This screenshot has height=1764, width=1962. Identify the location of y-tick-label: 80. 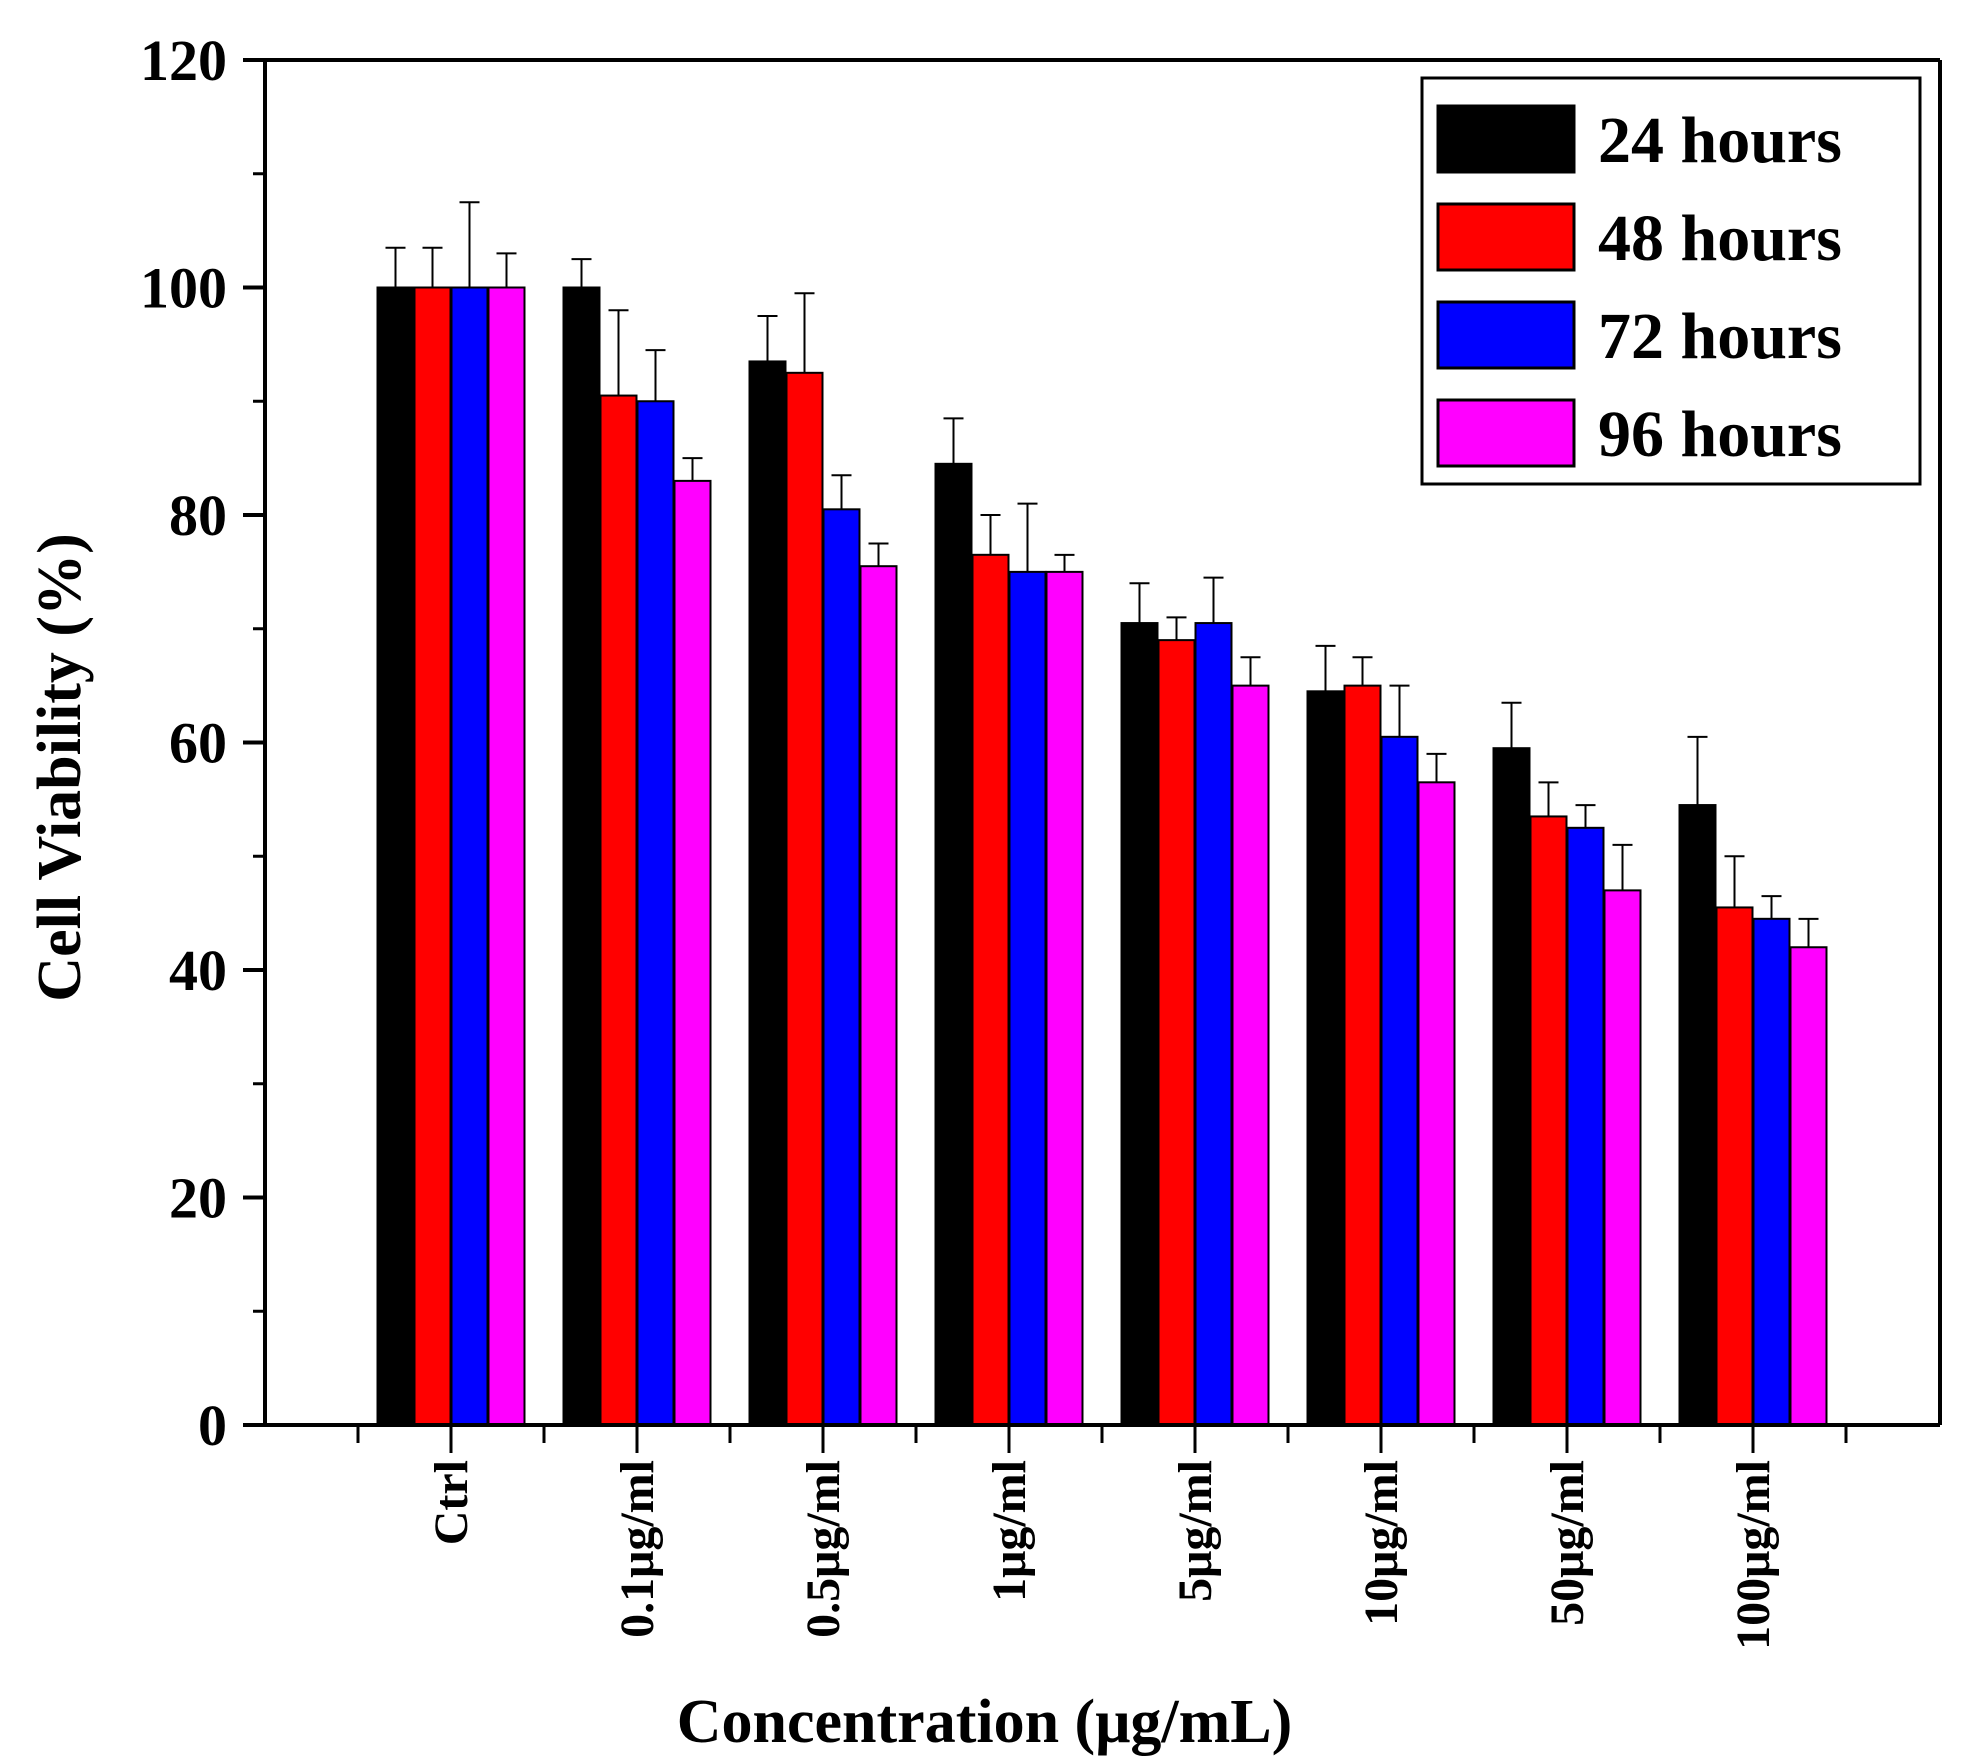
(198, 515).